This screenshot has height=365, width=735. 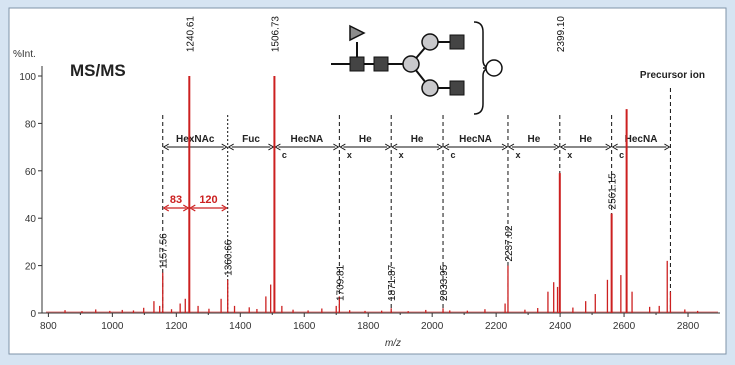 What do you see at coordinates (31, 267) in the screenshot?
I see `y-tick-label: 20` at bounding box center [31, 267].